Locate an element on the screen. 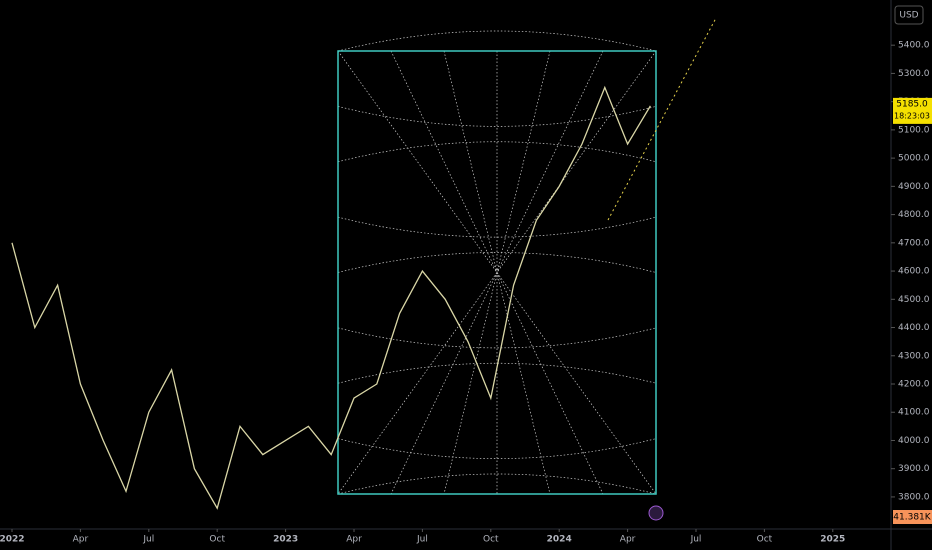 The image size is (932, 550). x-tick-label: 2023 is located at coordinates (285, 540).